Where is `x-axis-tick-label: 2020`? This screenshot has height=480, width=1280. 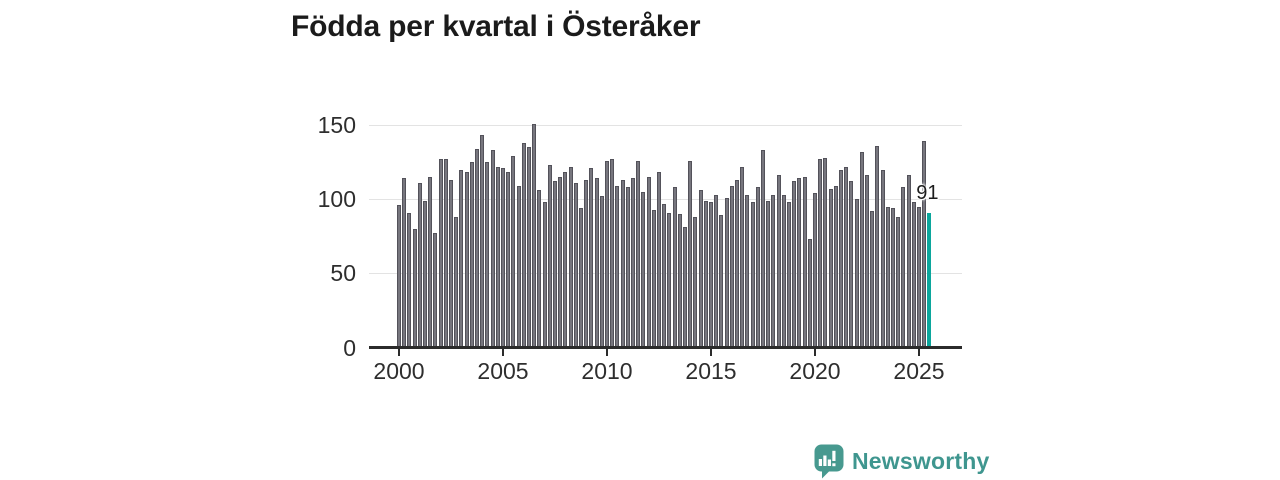
x-axis-tick-label: 2020 is located at coordinates (815, 371).